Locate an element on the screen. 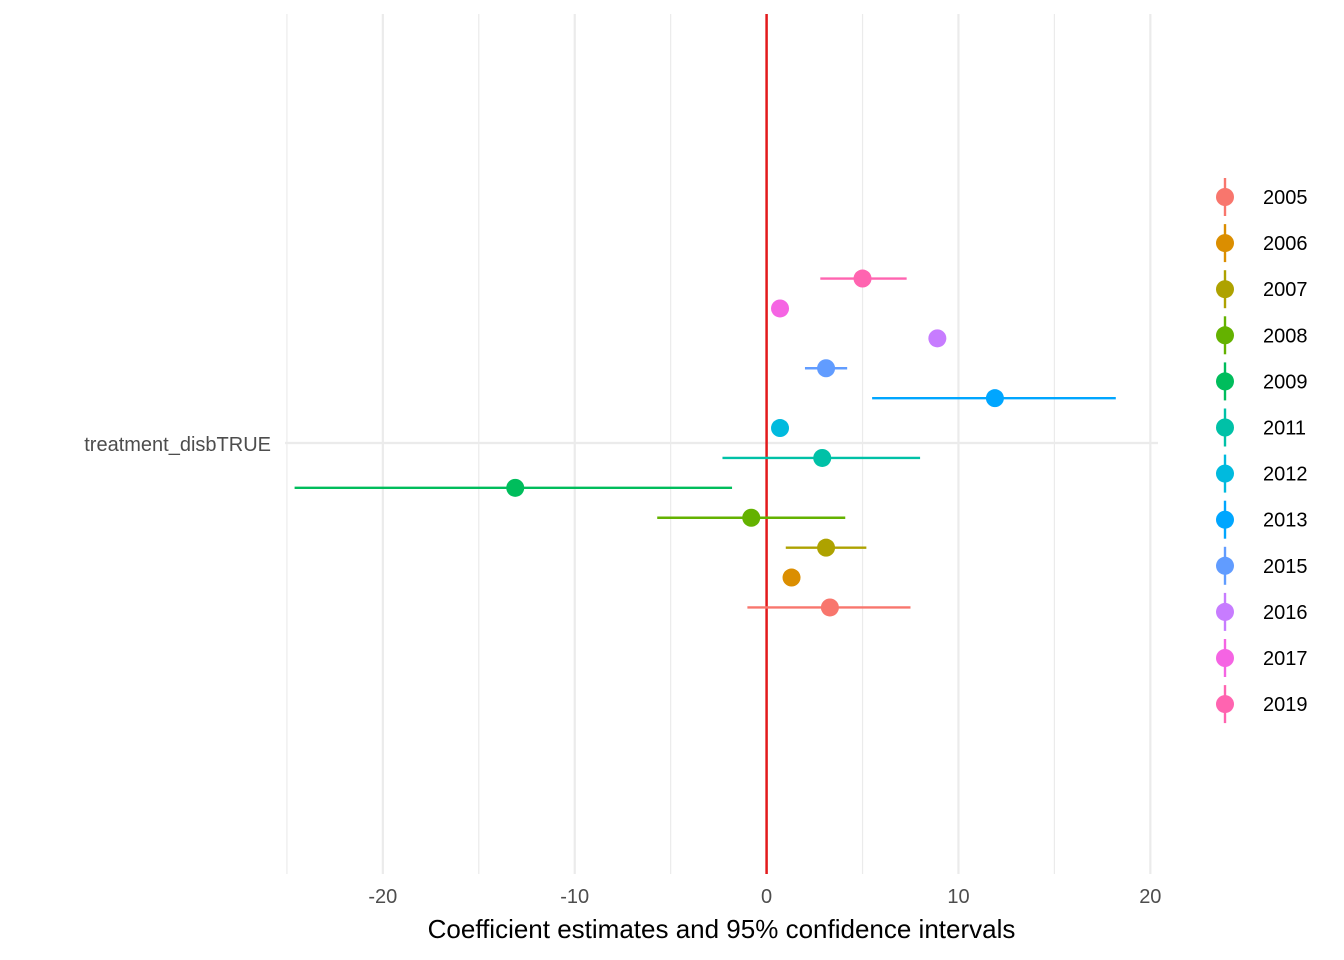  x-tick-label: -20 is located at coordinates (382, 897).